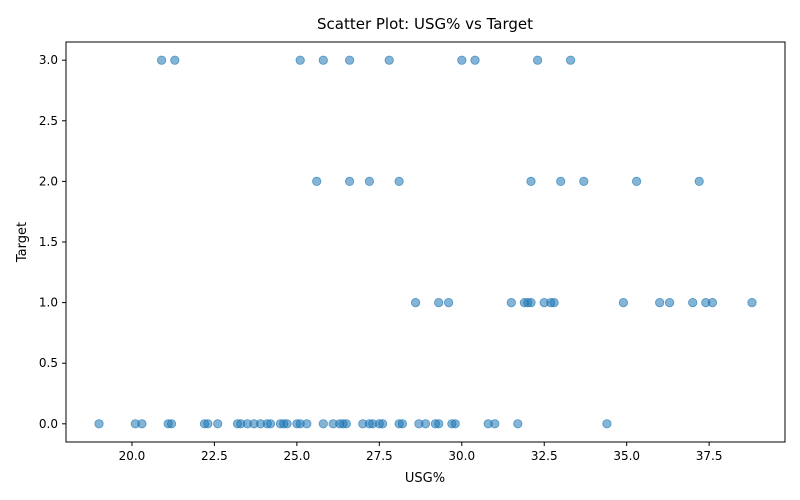  I want to click on x-tick-label: 22.5, so click(214, 456).